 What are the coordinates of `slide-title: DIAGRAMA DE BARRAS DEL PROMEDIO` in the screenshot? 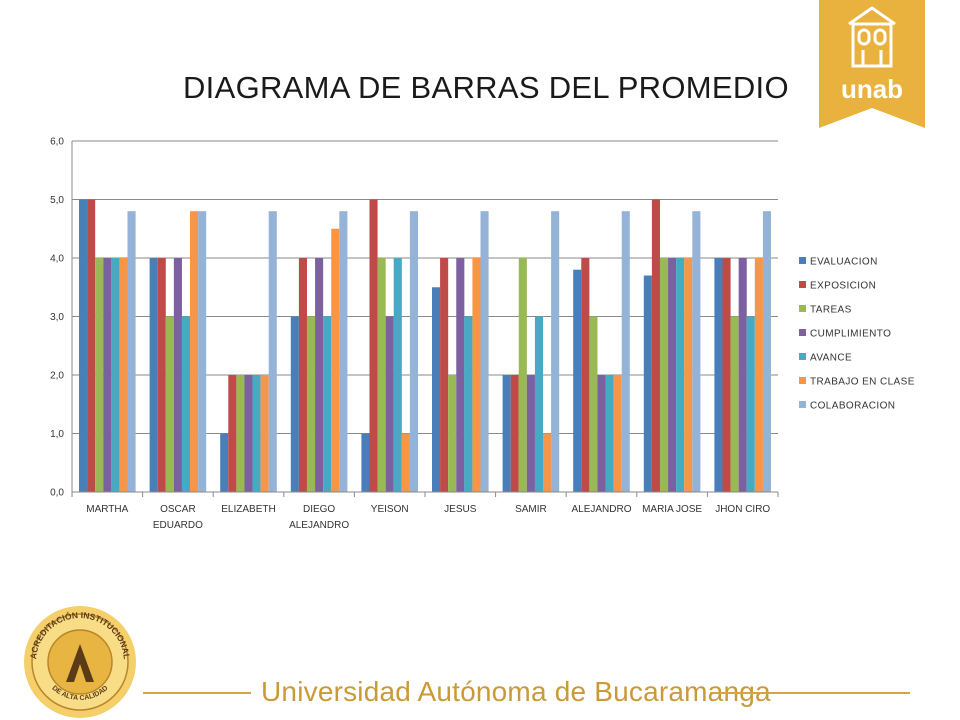 It's located at (486, 87).